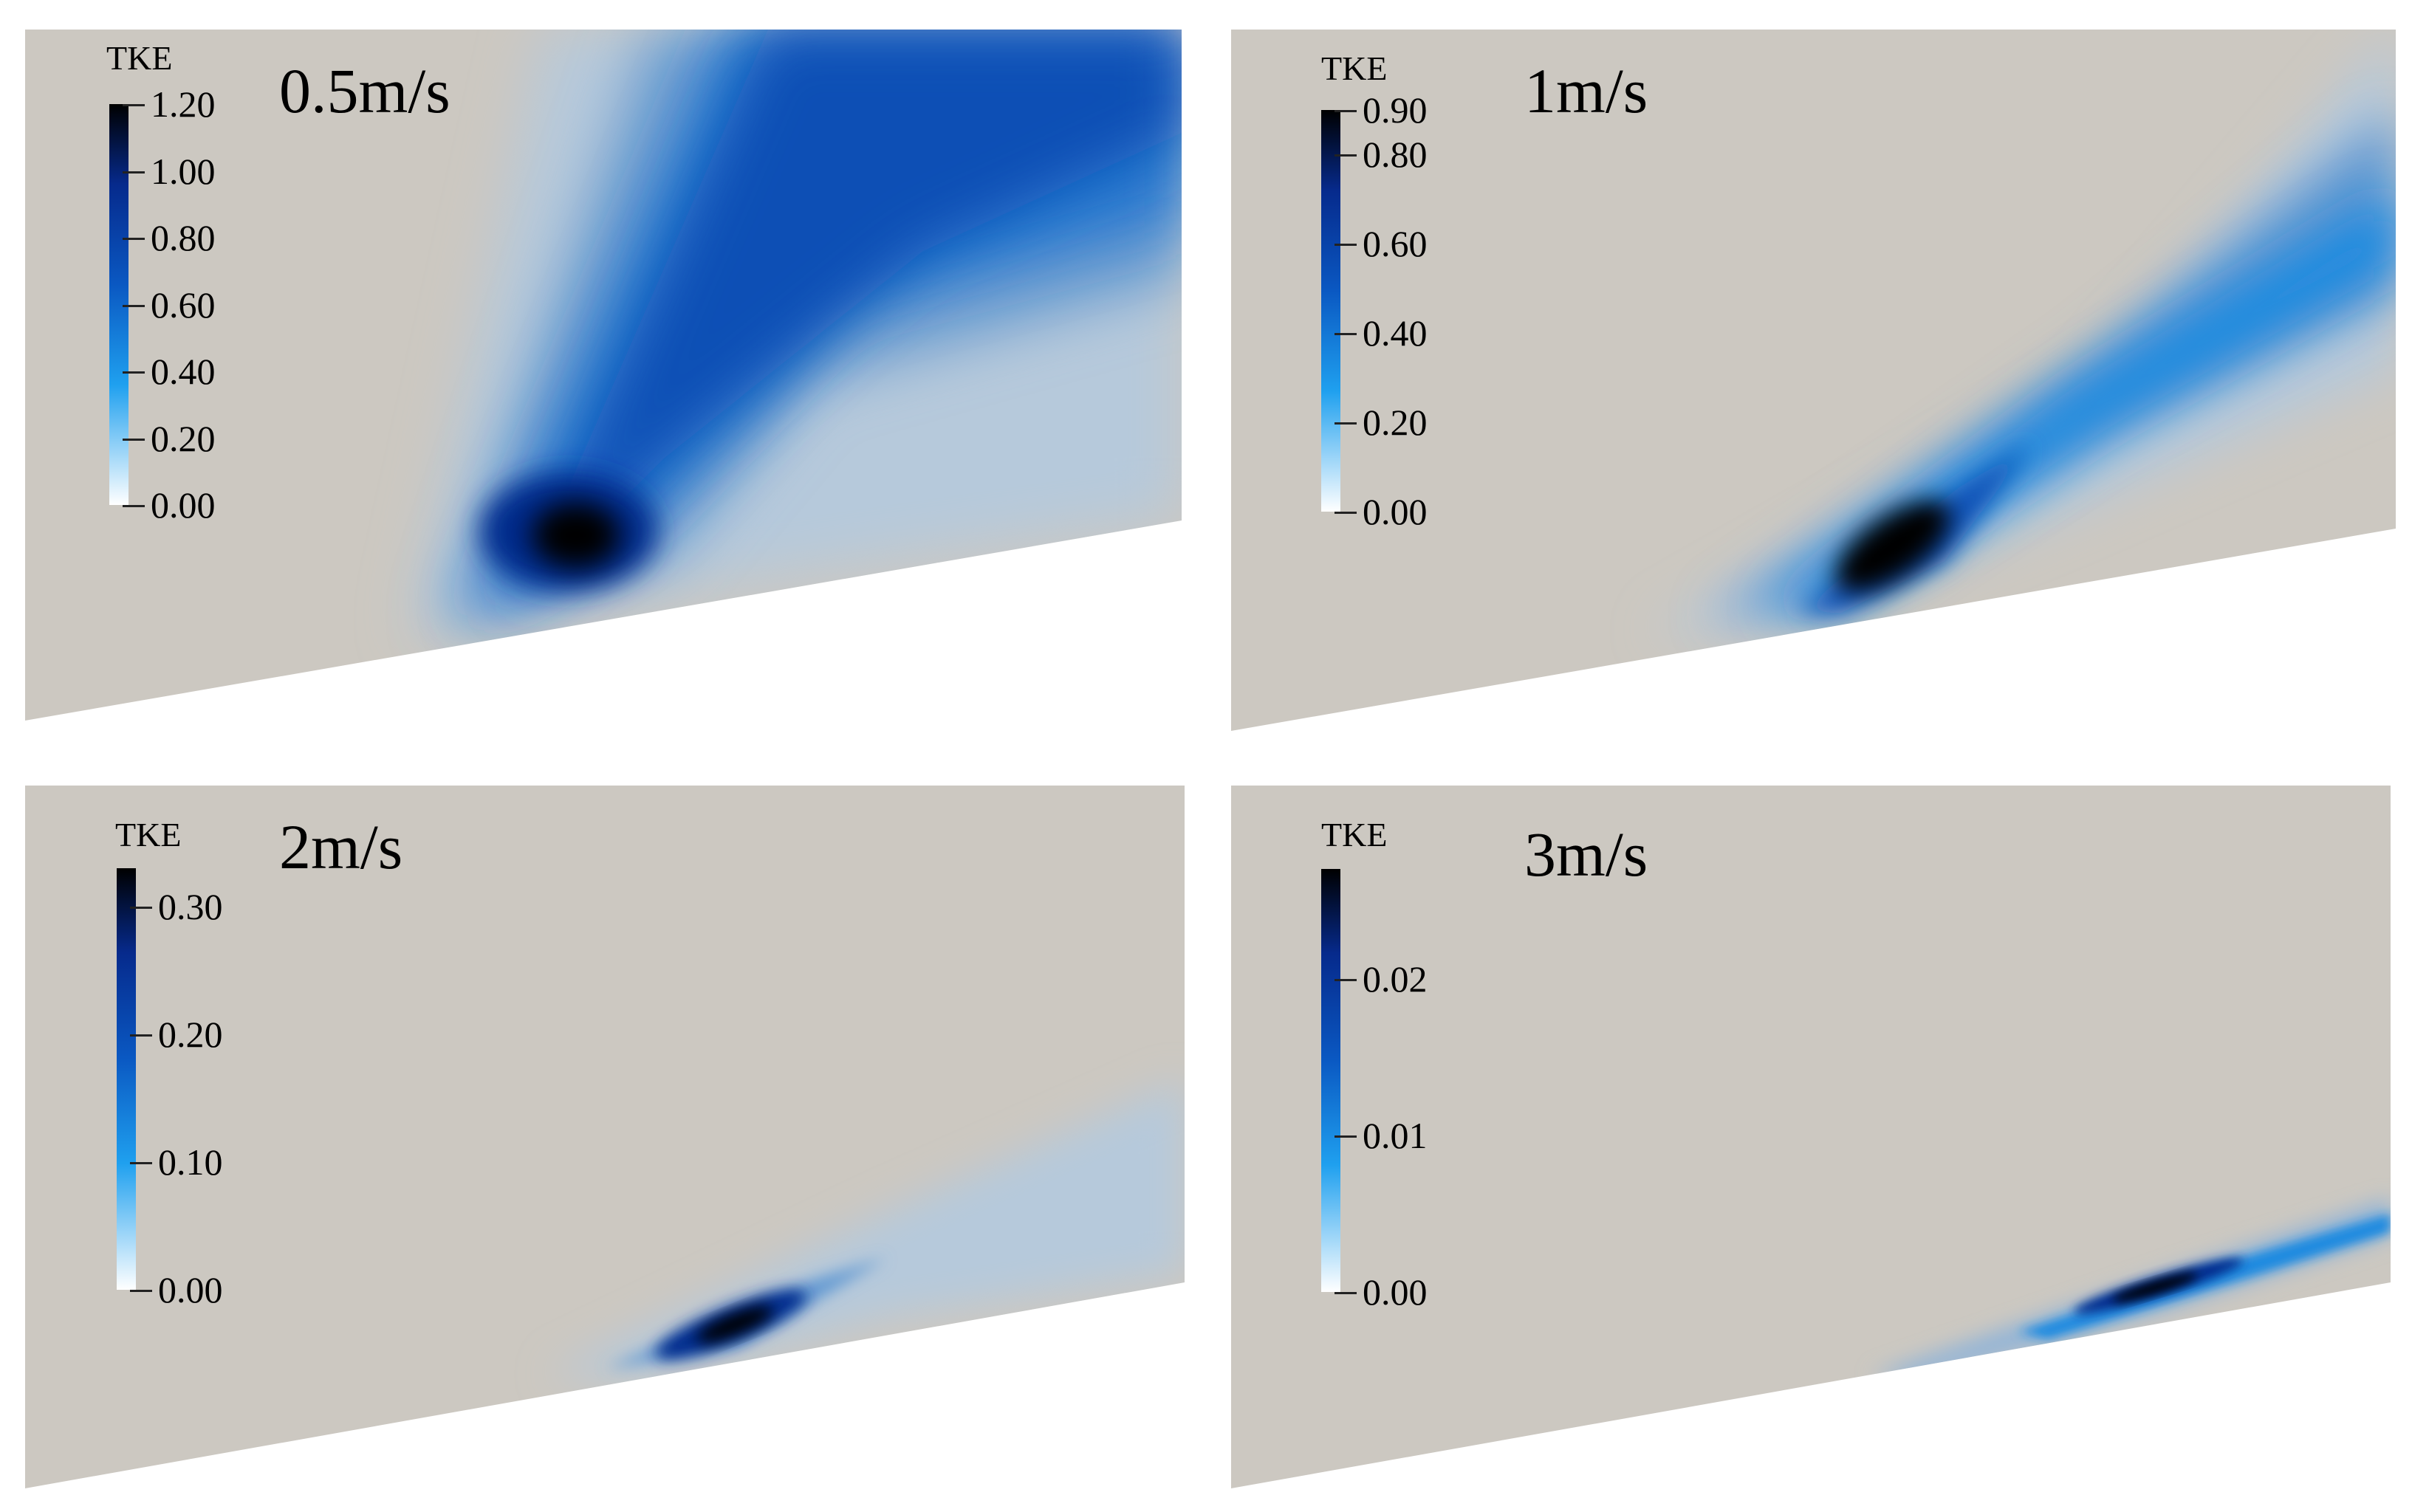 The width and height of the screenshot is (2412, 1512). What do you see at coordinates (1395, 110) in the screenshot?
I see `colorbar-tick-label: 0.90` at bounding box center [1395, 110].